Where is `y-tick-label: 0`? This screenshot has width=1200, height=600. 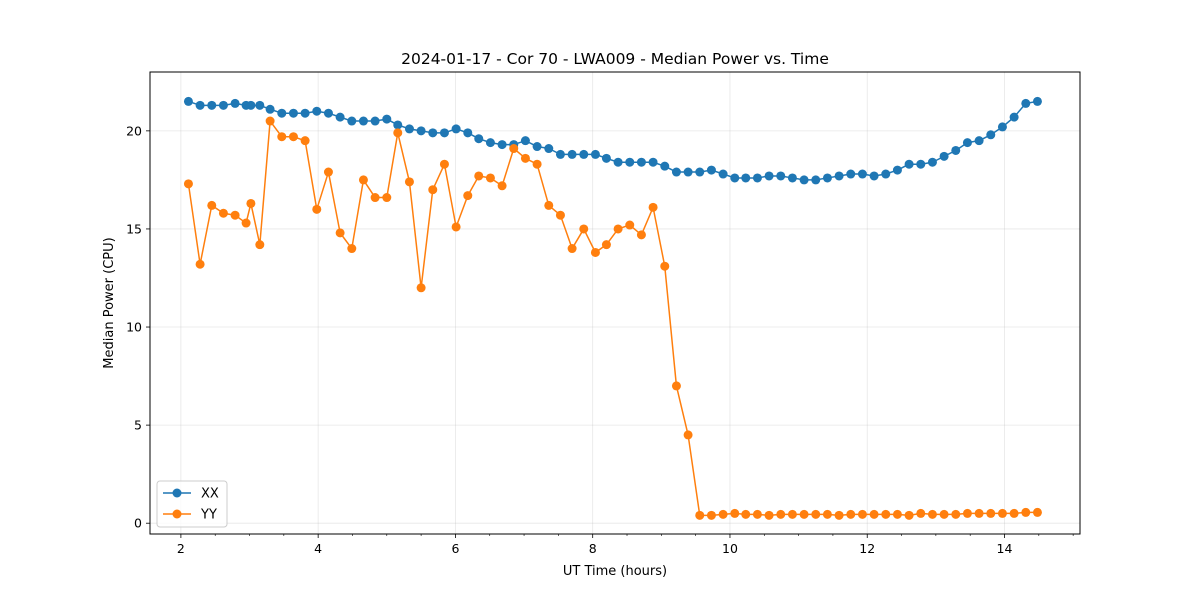
y-tick-label: 0 is located at coordinates (138, 523).